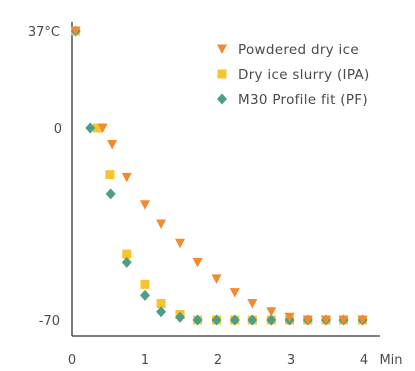 Image resolution: width=415 pixels, height=371 pixels. Describe the element at coordinates (145, 360) in the screenshot. I see `x-tick-label: 1` at that location.